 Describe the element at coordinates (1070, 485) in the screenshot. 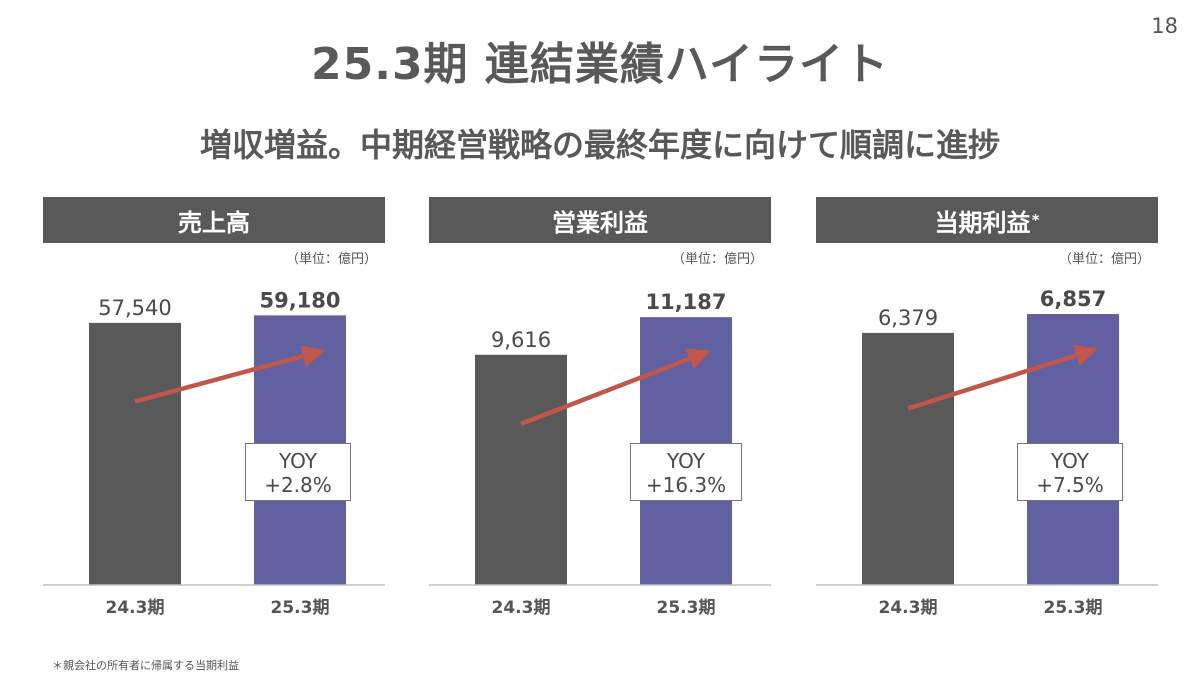

I see `net-profit-yoy-value: +7.5%` at that location.